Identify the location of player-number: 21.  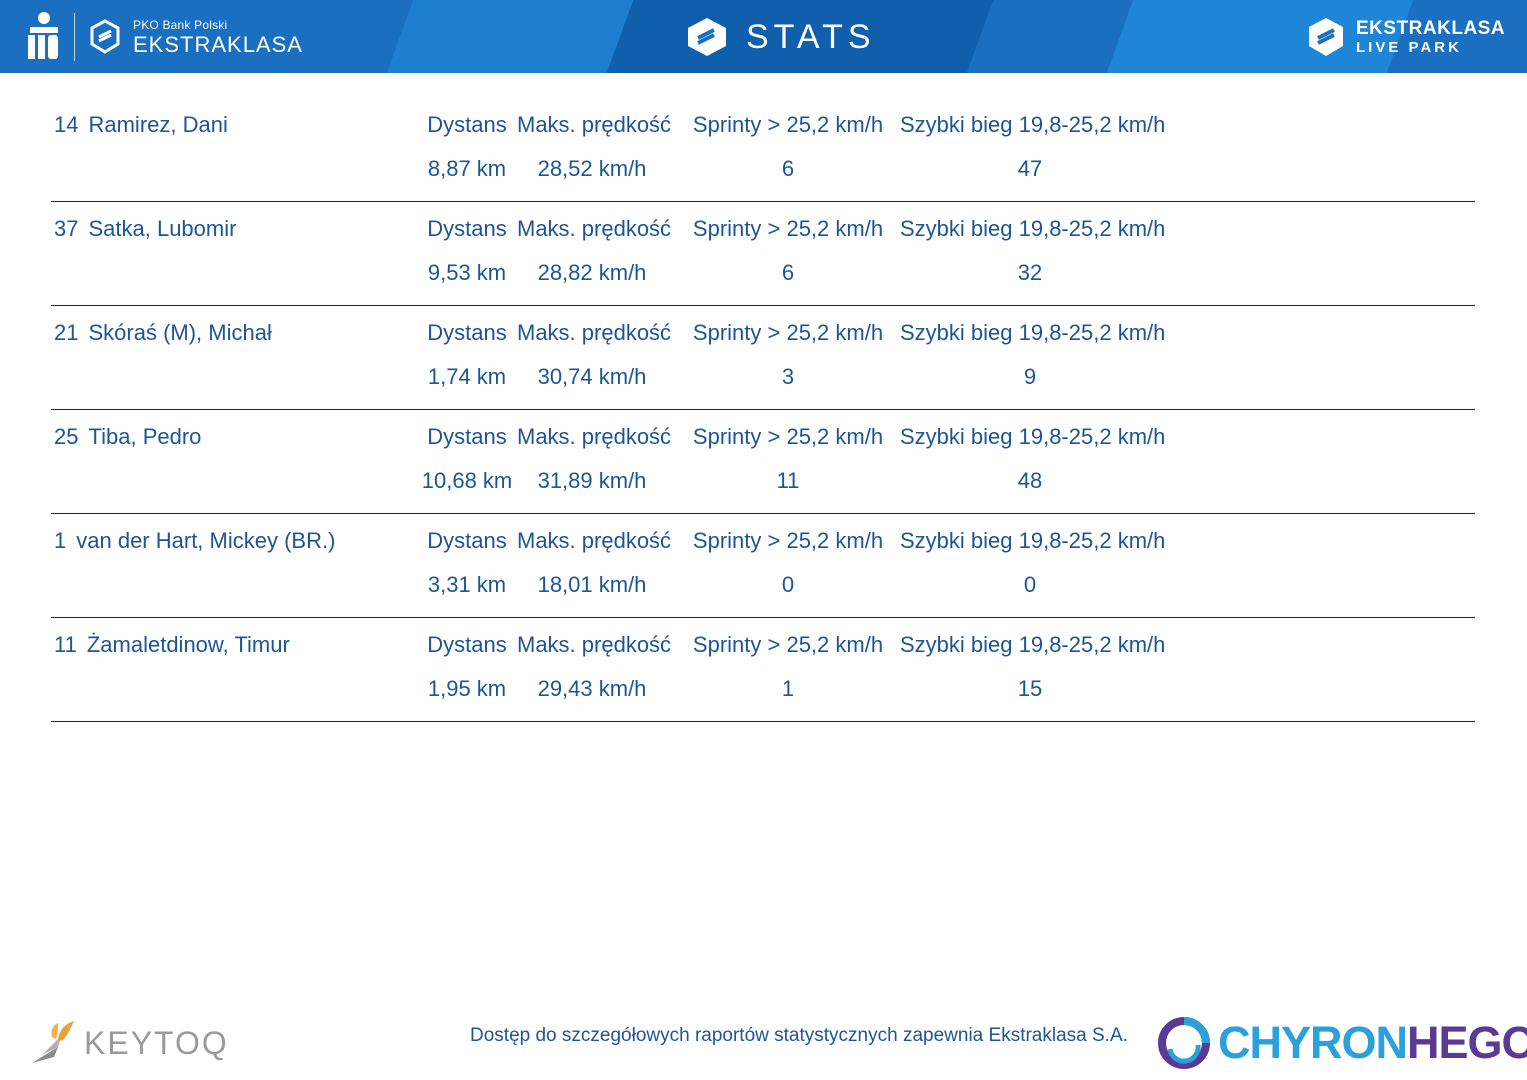
(66, 332).